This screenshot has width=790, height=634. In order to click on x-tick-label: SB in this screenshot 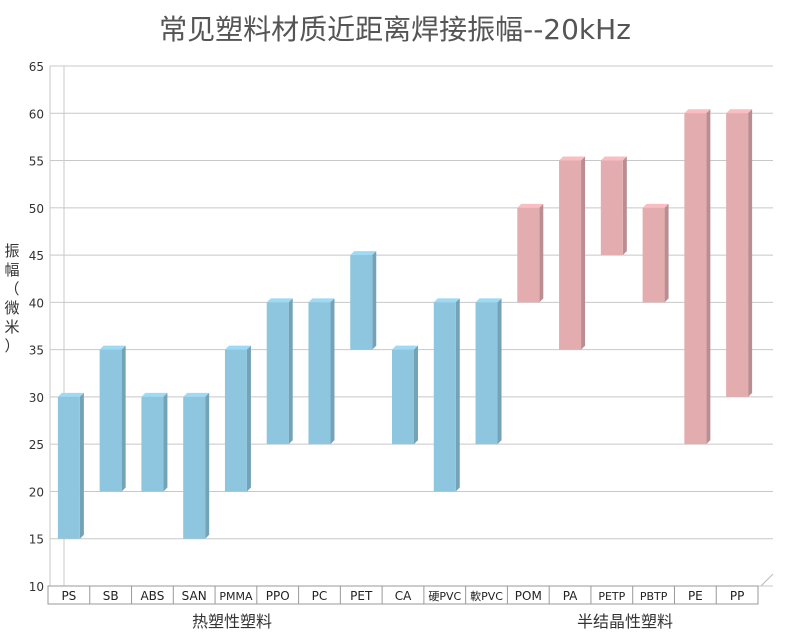, I will do `click(111, 596)`.